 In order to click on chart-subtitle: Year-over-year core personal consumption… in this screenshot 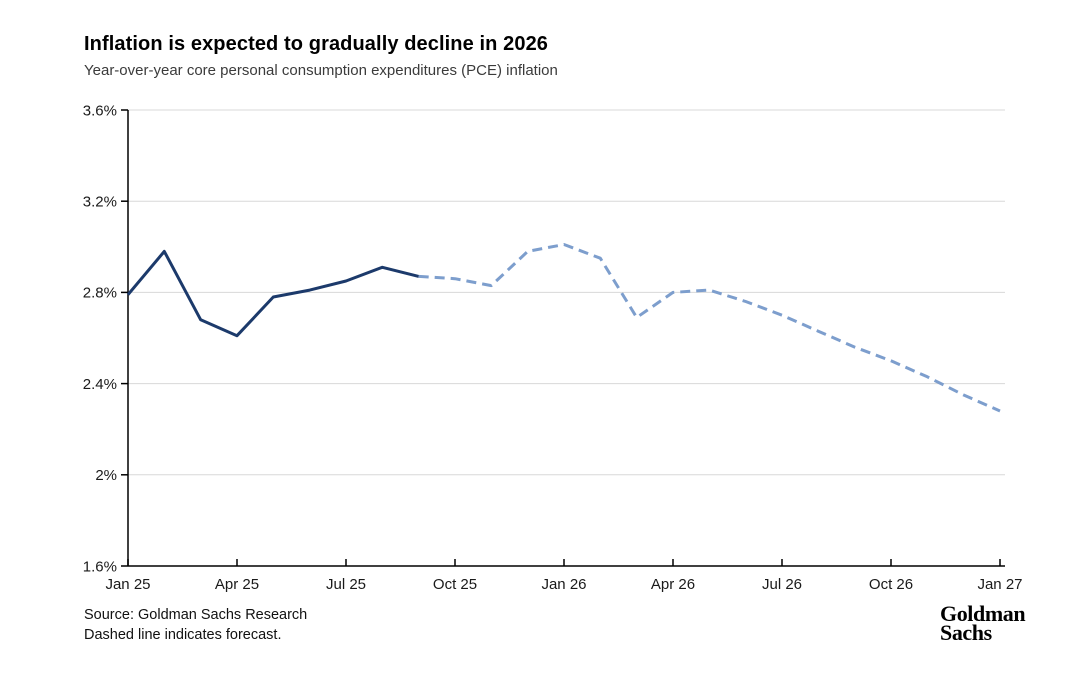, I will do `click(321, 70)`.